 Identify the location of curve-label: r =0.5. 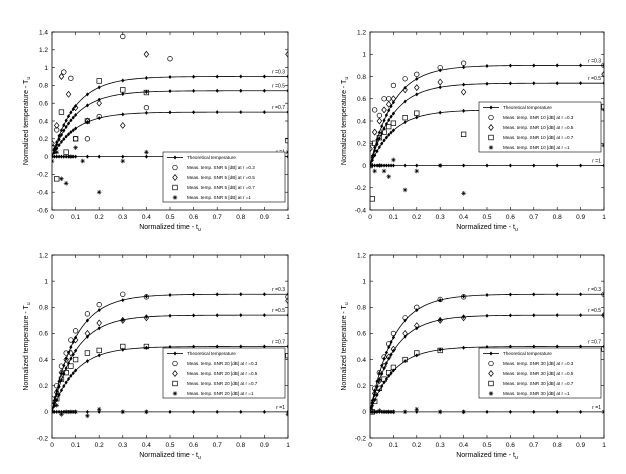
(594, 311).